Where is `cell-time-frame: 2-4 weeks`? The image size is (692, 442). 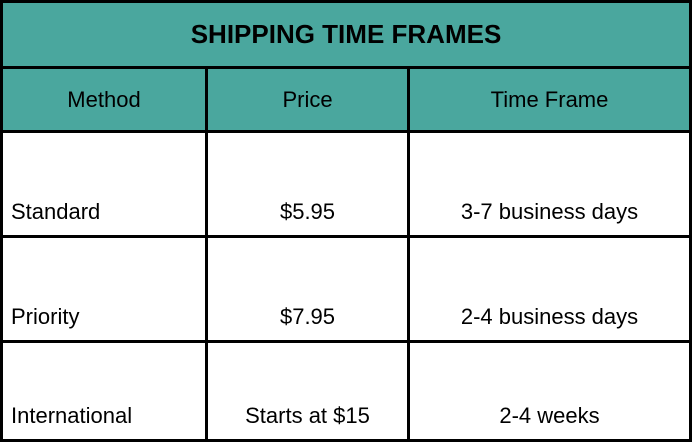 cell-time-frame: 2-4 weeks is located at coordinates (549, 415).